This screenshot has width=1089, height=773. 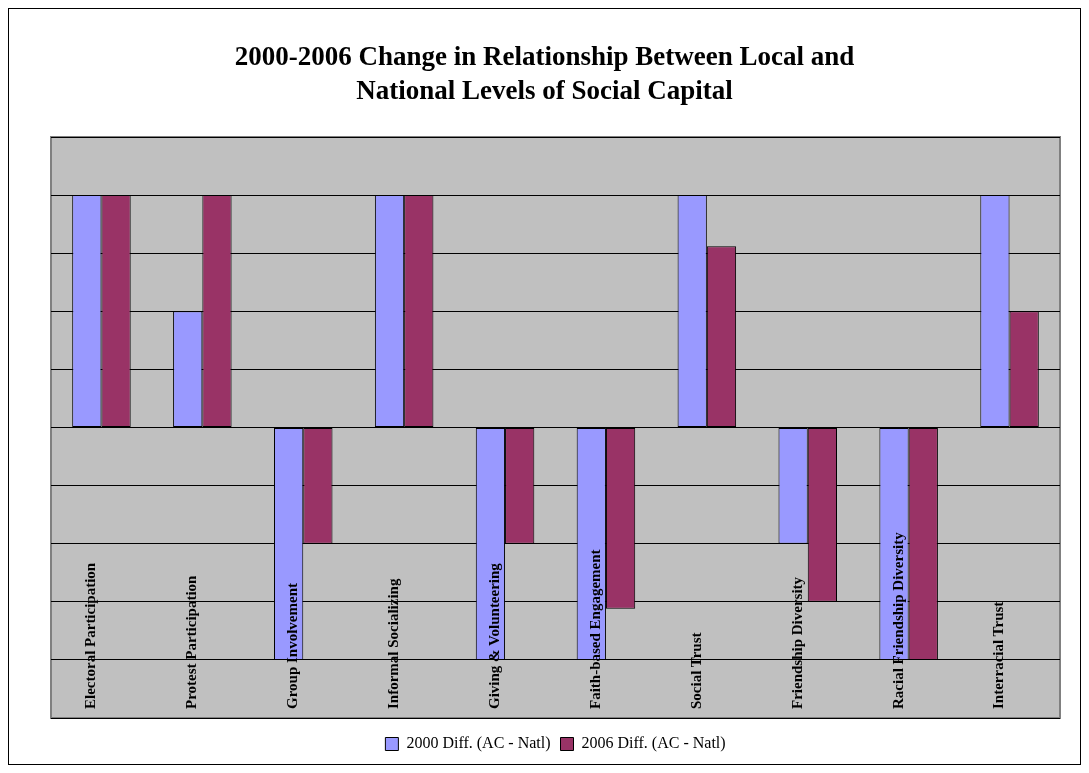 What do you see at coordinates (695, 670) in the screenshot?
I see `x-tick-label: Social Trust` at bounding box center [695, 670].